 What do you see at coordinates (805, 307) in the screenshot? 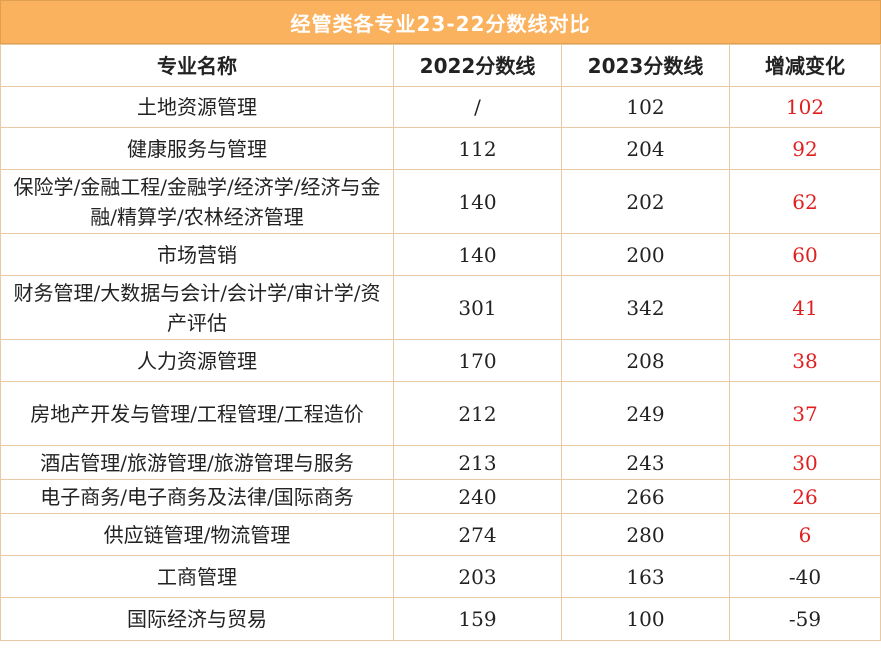
I see `change-cell: 41` at bounding box center [805, 307].